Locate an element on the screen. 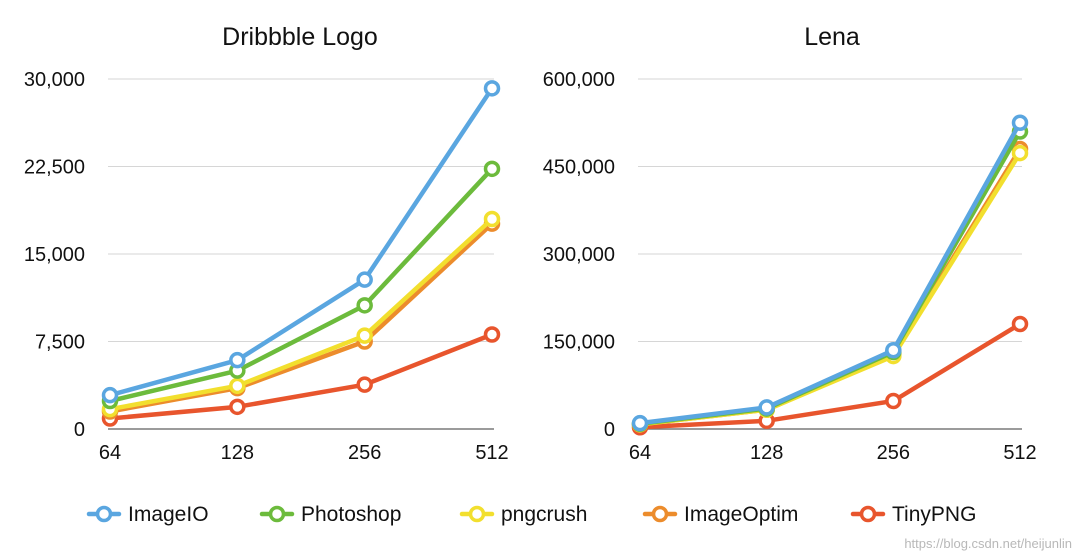 The height and width of the screenshot is (558, 1080). legend-item-imageoptim: ImageOptim is located at coordinates (720, 514).